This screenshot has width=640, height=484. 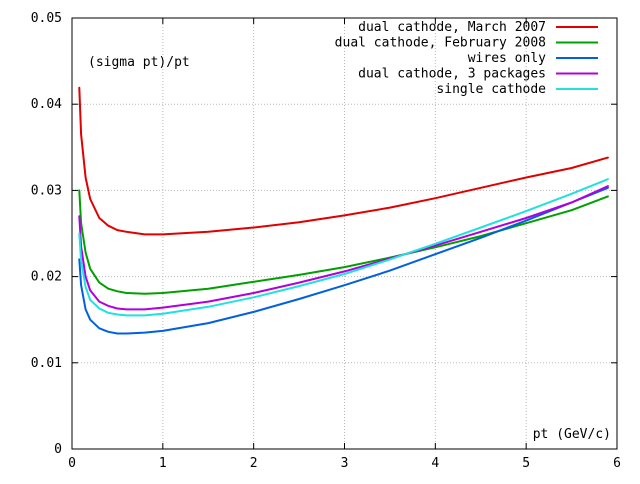 What do you see at coordinates (254, 463) in the screenshot?
I see `x-tick-label: 2` at bounding box center [254, 463].